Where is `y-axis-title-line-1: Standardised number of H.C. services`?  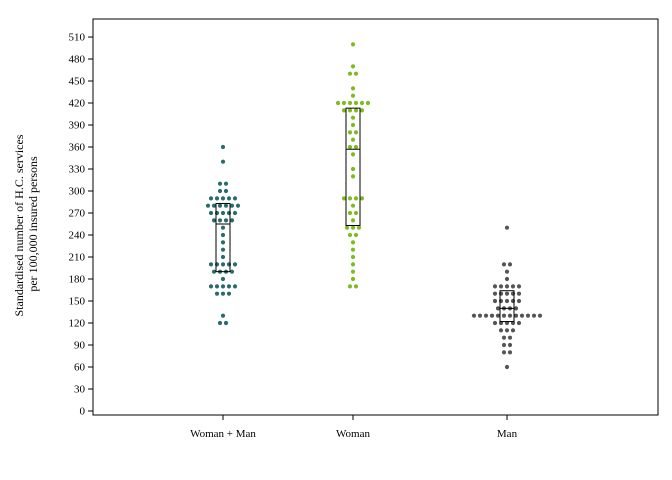
y-axis-title-line-1: Standardised number of H.C. services is located at coordinates (19, 225).